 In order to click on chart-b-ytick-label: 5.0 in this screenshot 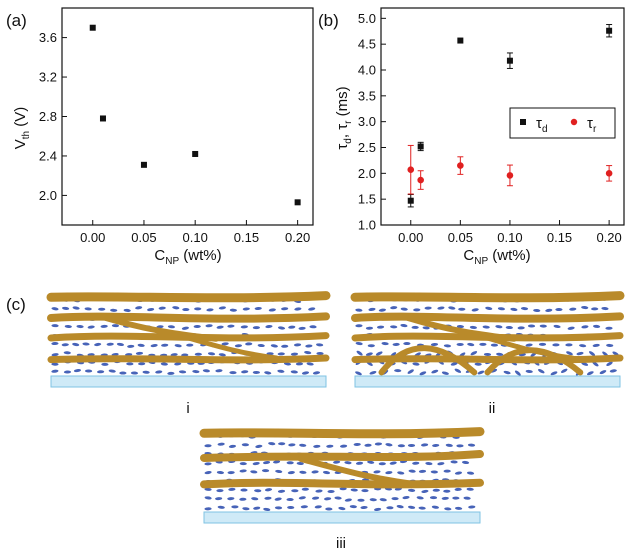, I will do `click(367, 18)`.